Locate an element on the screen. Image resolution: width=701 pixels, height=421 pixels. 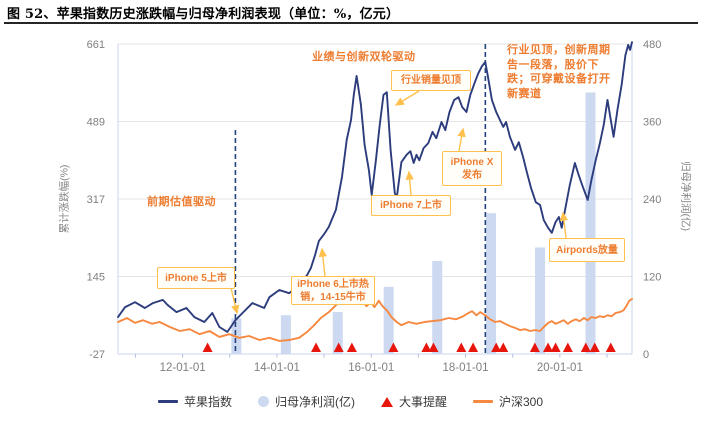
legend-label: 沪深300 is located at coordinates (521, 402).